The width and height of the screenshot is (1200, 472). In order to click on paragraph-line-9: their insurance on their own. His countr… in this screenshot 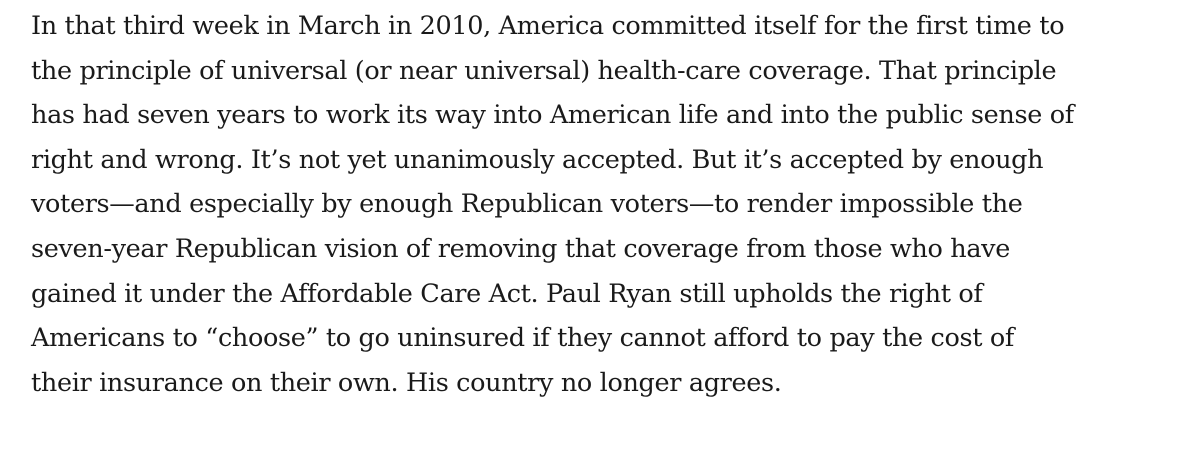, I will do `click(406, 382)`.